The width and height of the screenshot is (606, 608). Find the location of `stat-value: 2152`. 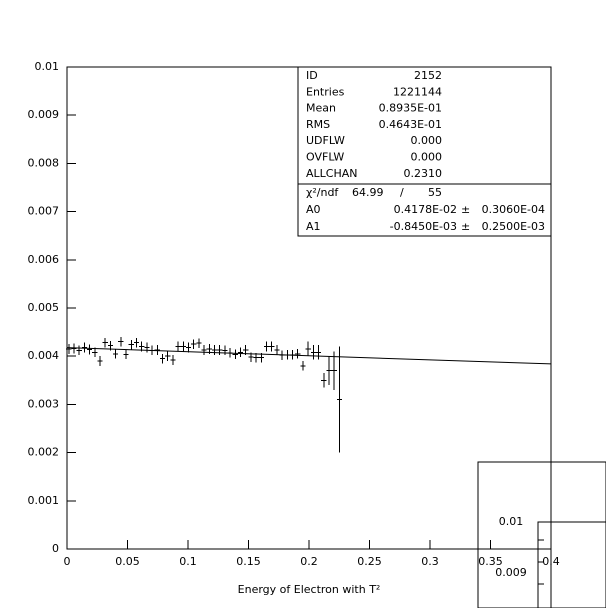

stat-value: 2152 is located at coordinates (428, 75).